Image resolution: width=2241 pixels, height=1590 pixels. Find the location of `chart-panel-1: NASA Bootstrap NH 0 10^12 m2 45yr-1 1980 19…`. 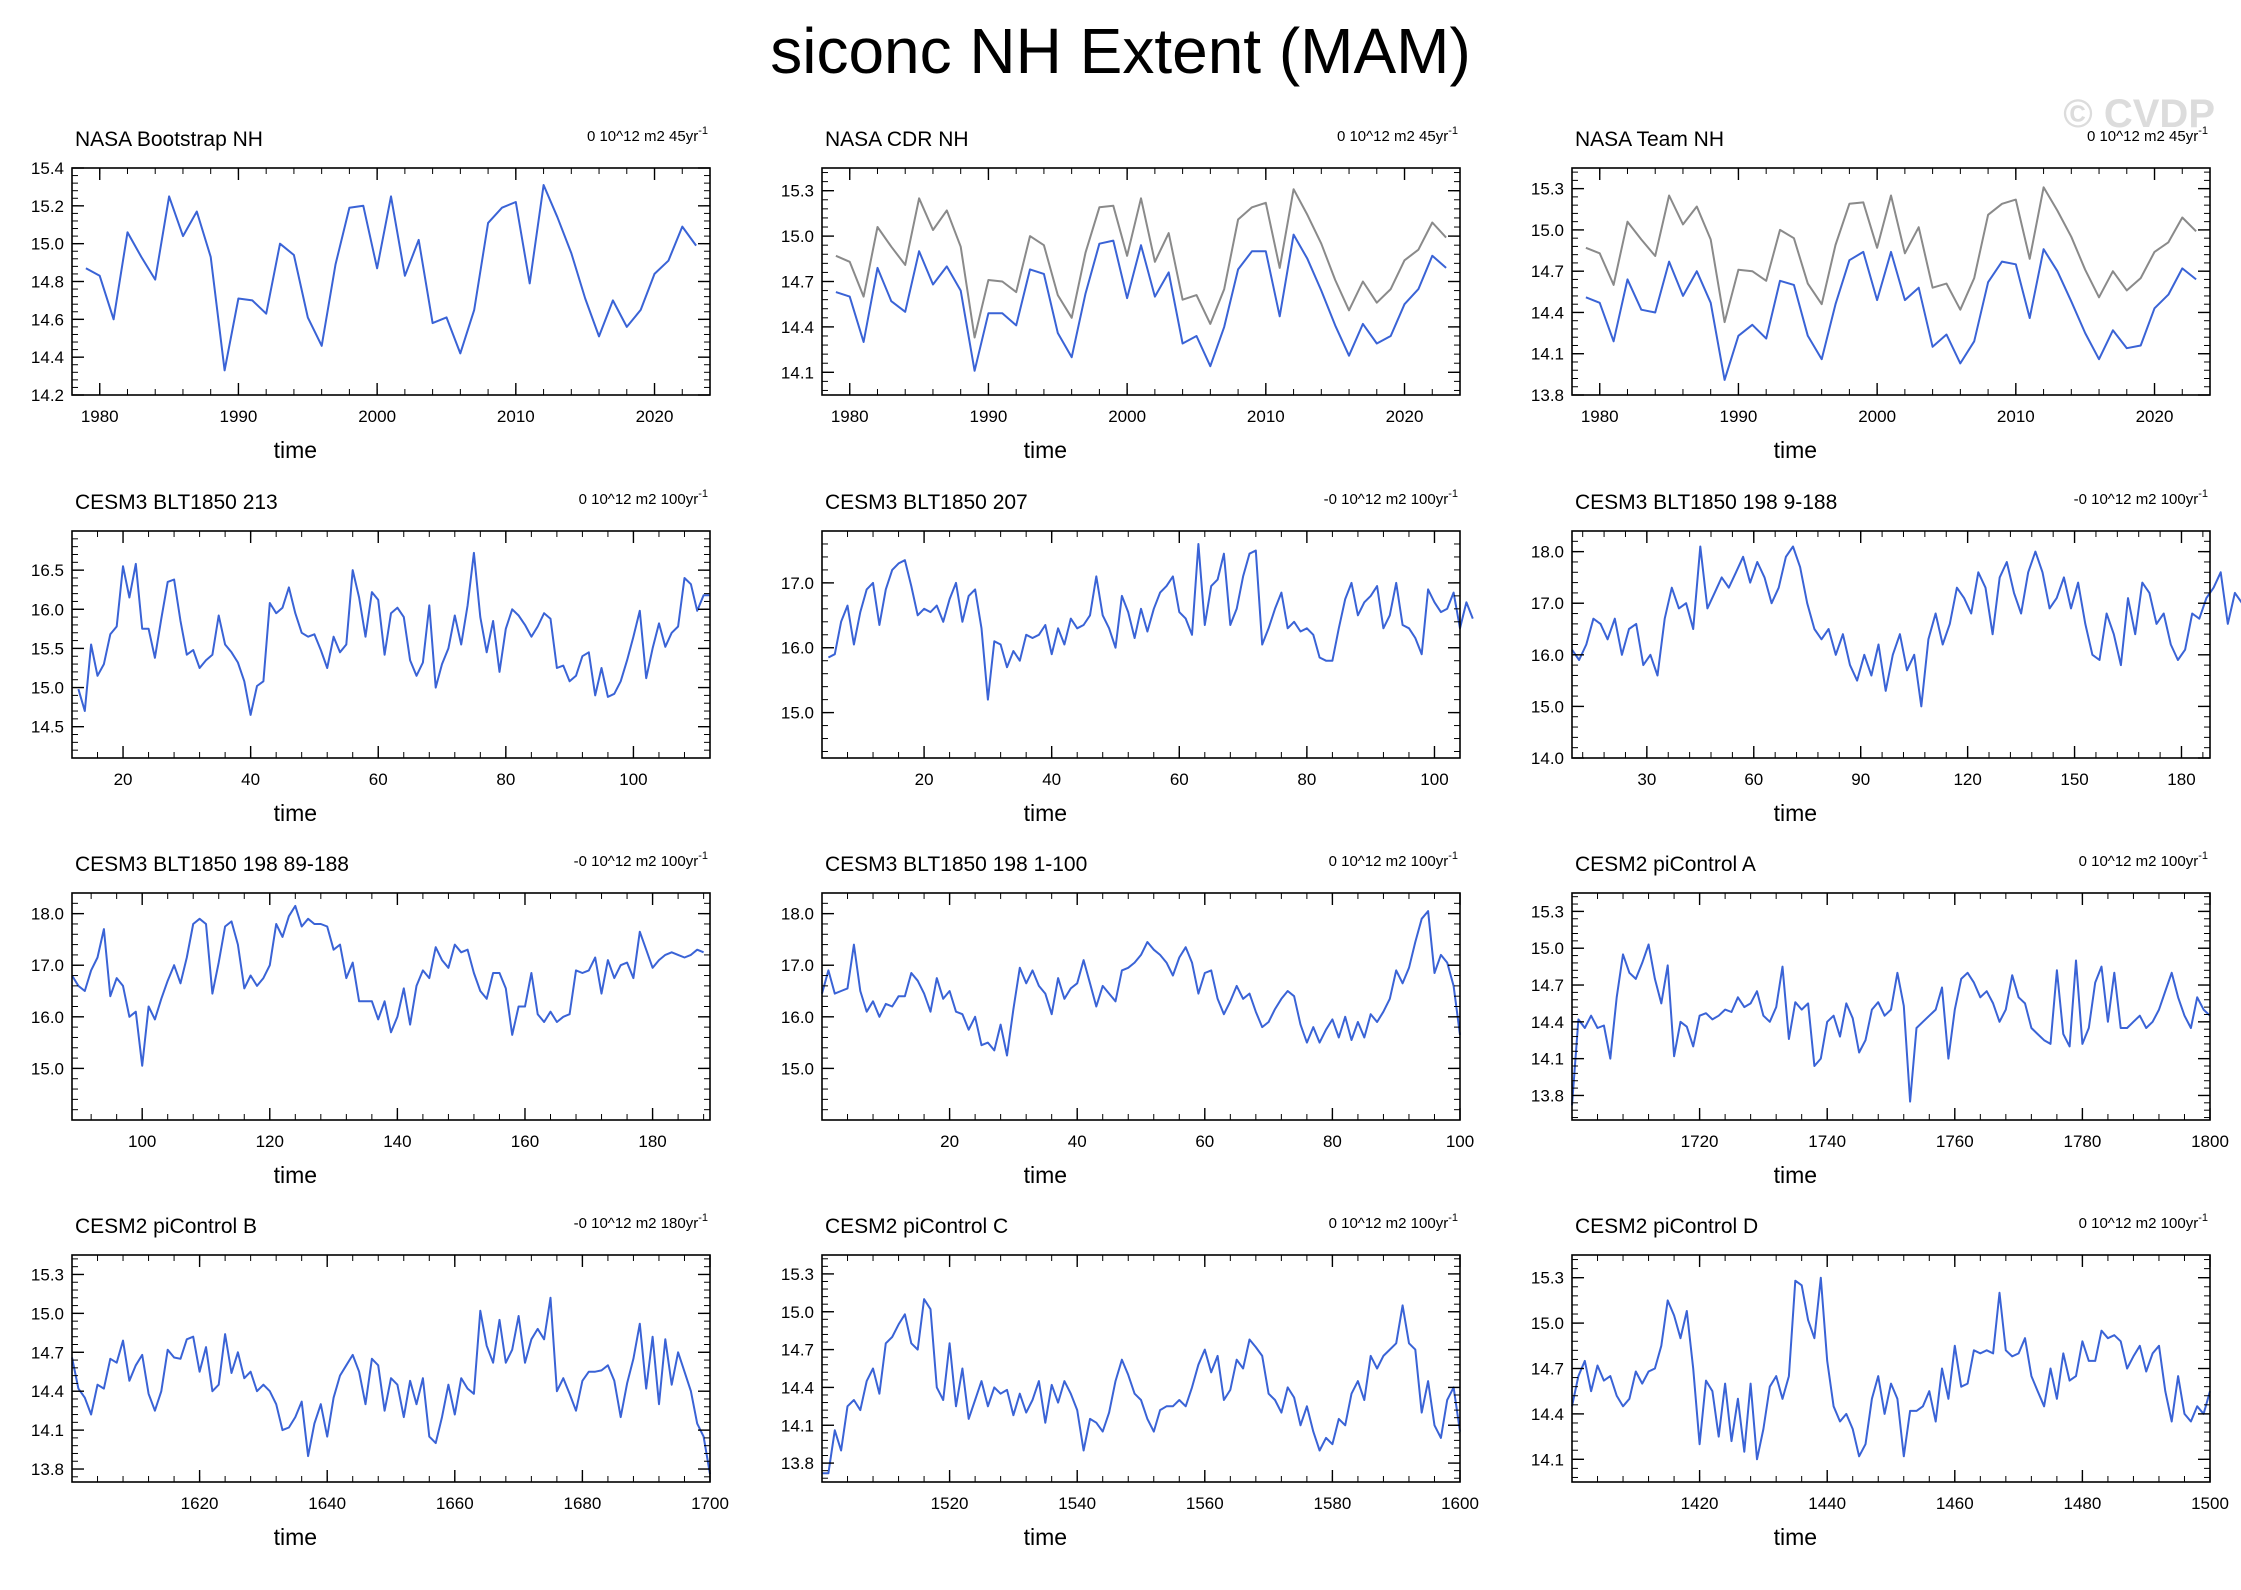

chart-panel-1: NASA Bootstrap NH 0 10^12 m2 45yr-1 1980 19… is located at coordinates (371, 294).